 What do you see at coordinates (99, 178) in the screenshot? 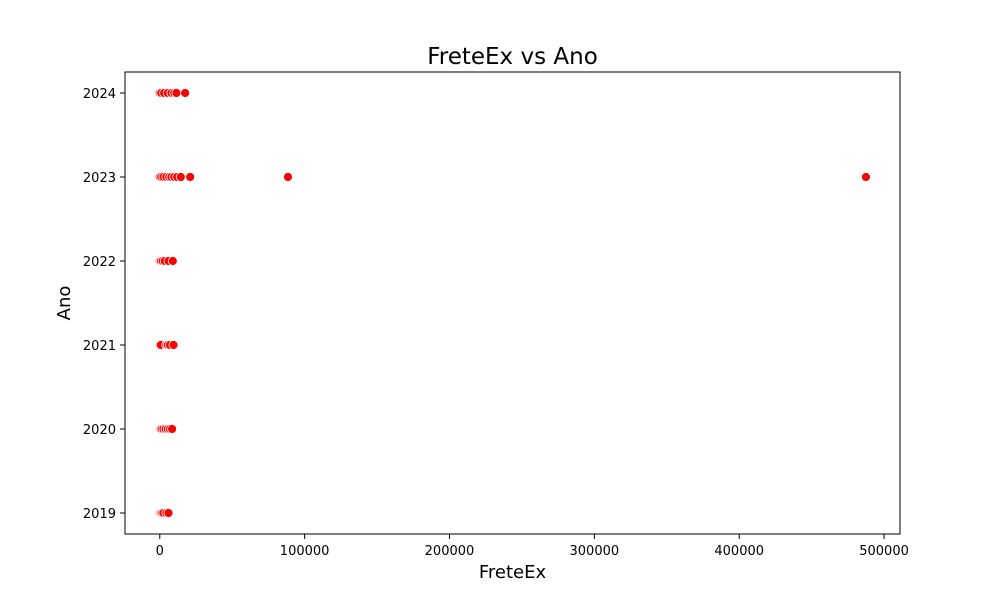
I see `y-tick-label: 2023` at bounding box center [99, 178].